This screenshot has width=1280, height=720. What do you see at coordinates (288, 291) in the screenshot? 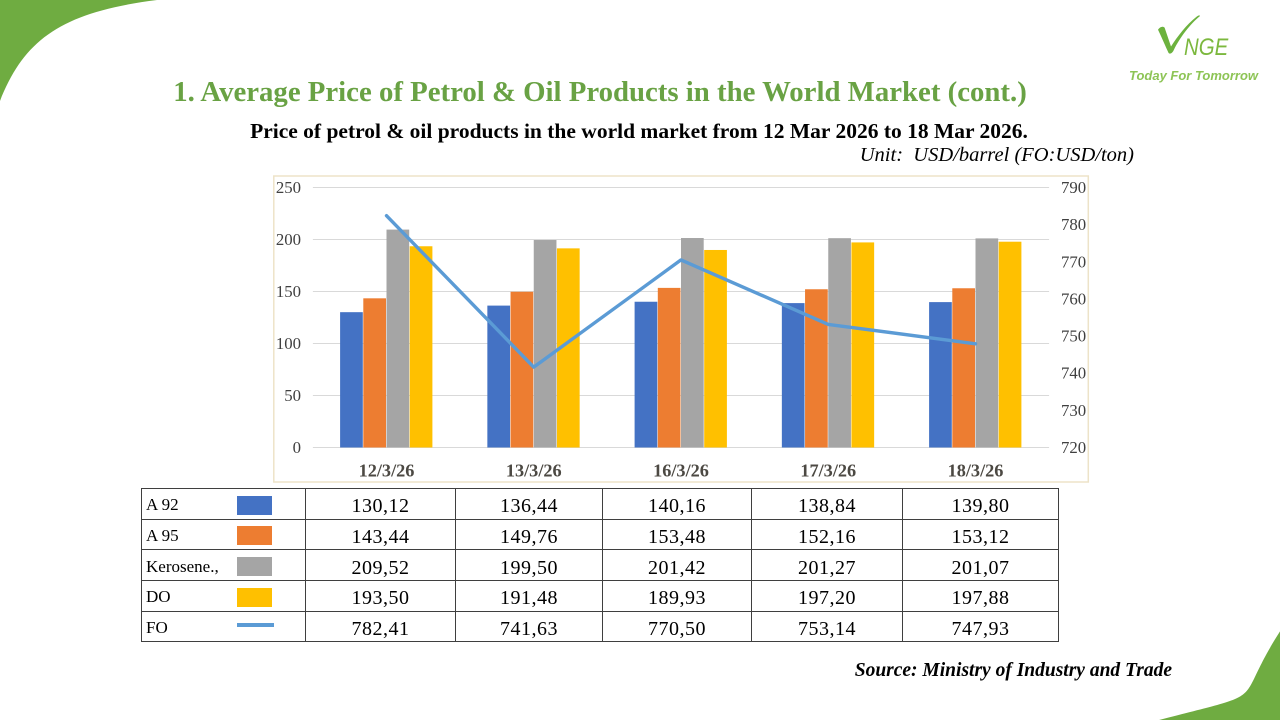
I see `svg-text: 150` at bounding box center [288, 291].